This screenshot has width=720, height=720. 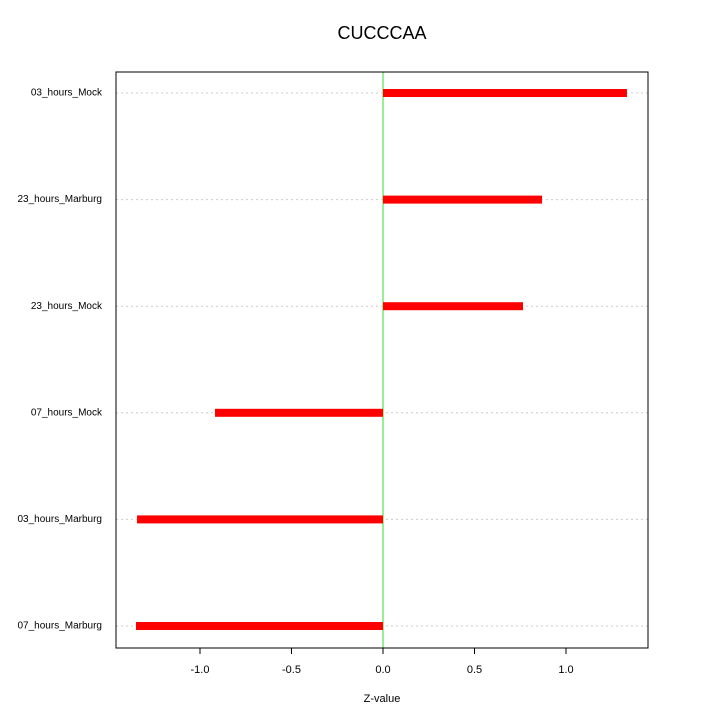 I want to click on x-tick-label: 0.5, so click(x=474, y=670).